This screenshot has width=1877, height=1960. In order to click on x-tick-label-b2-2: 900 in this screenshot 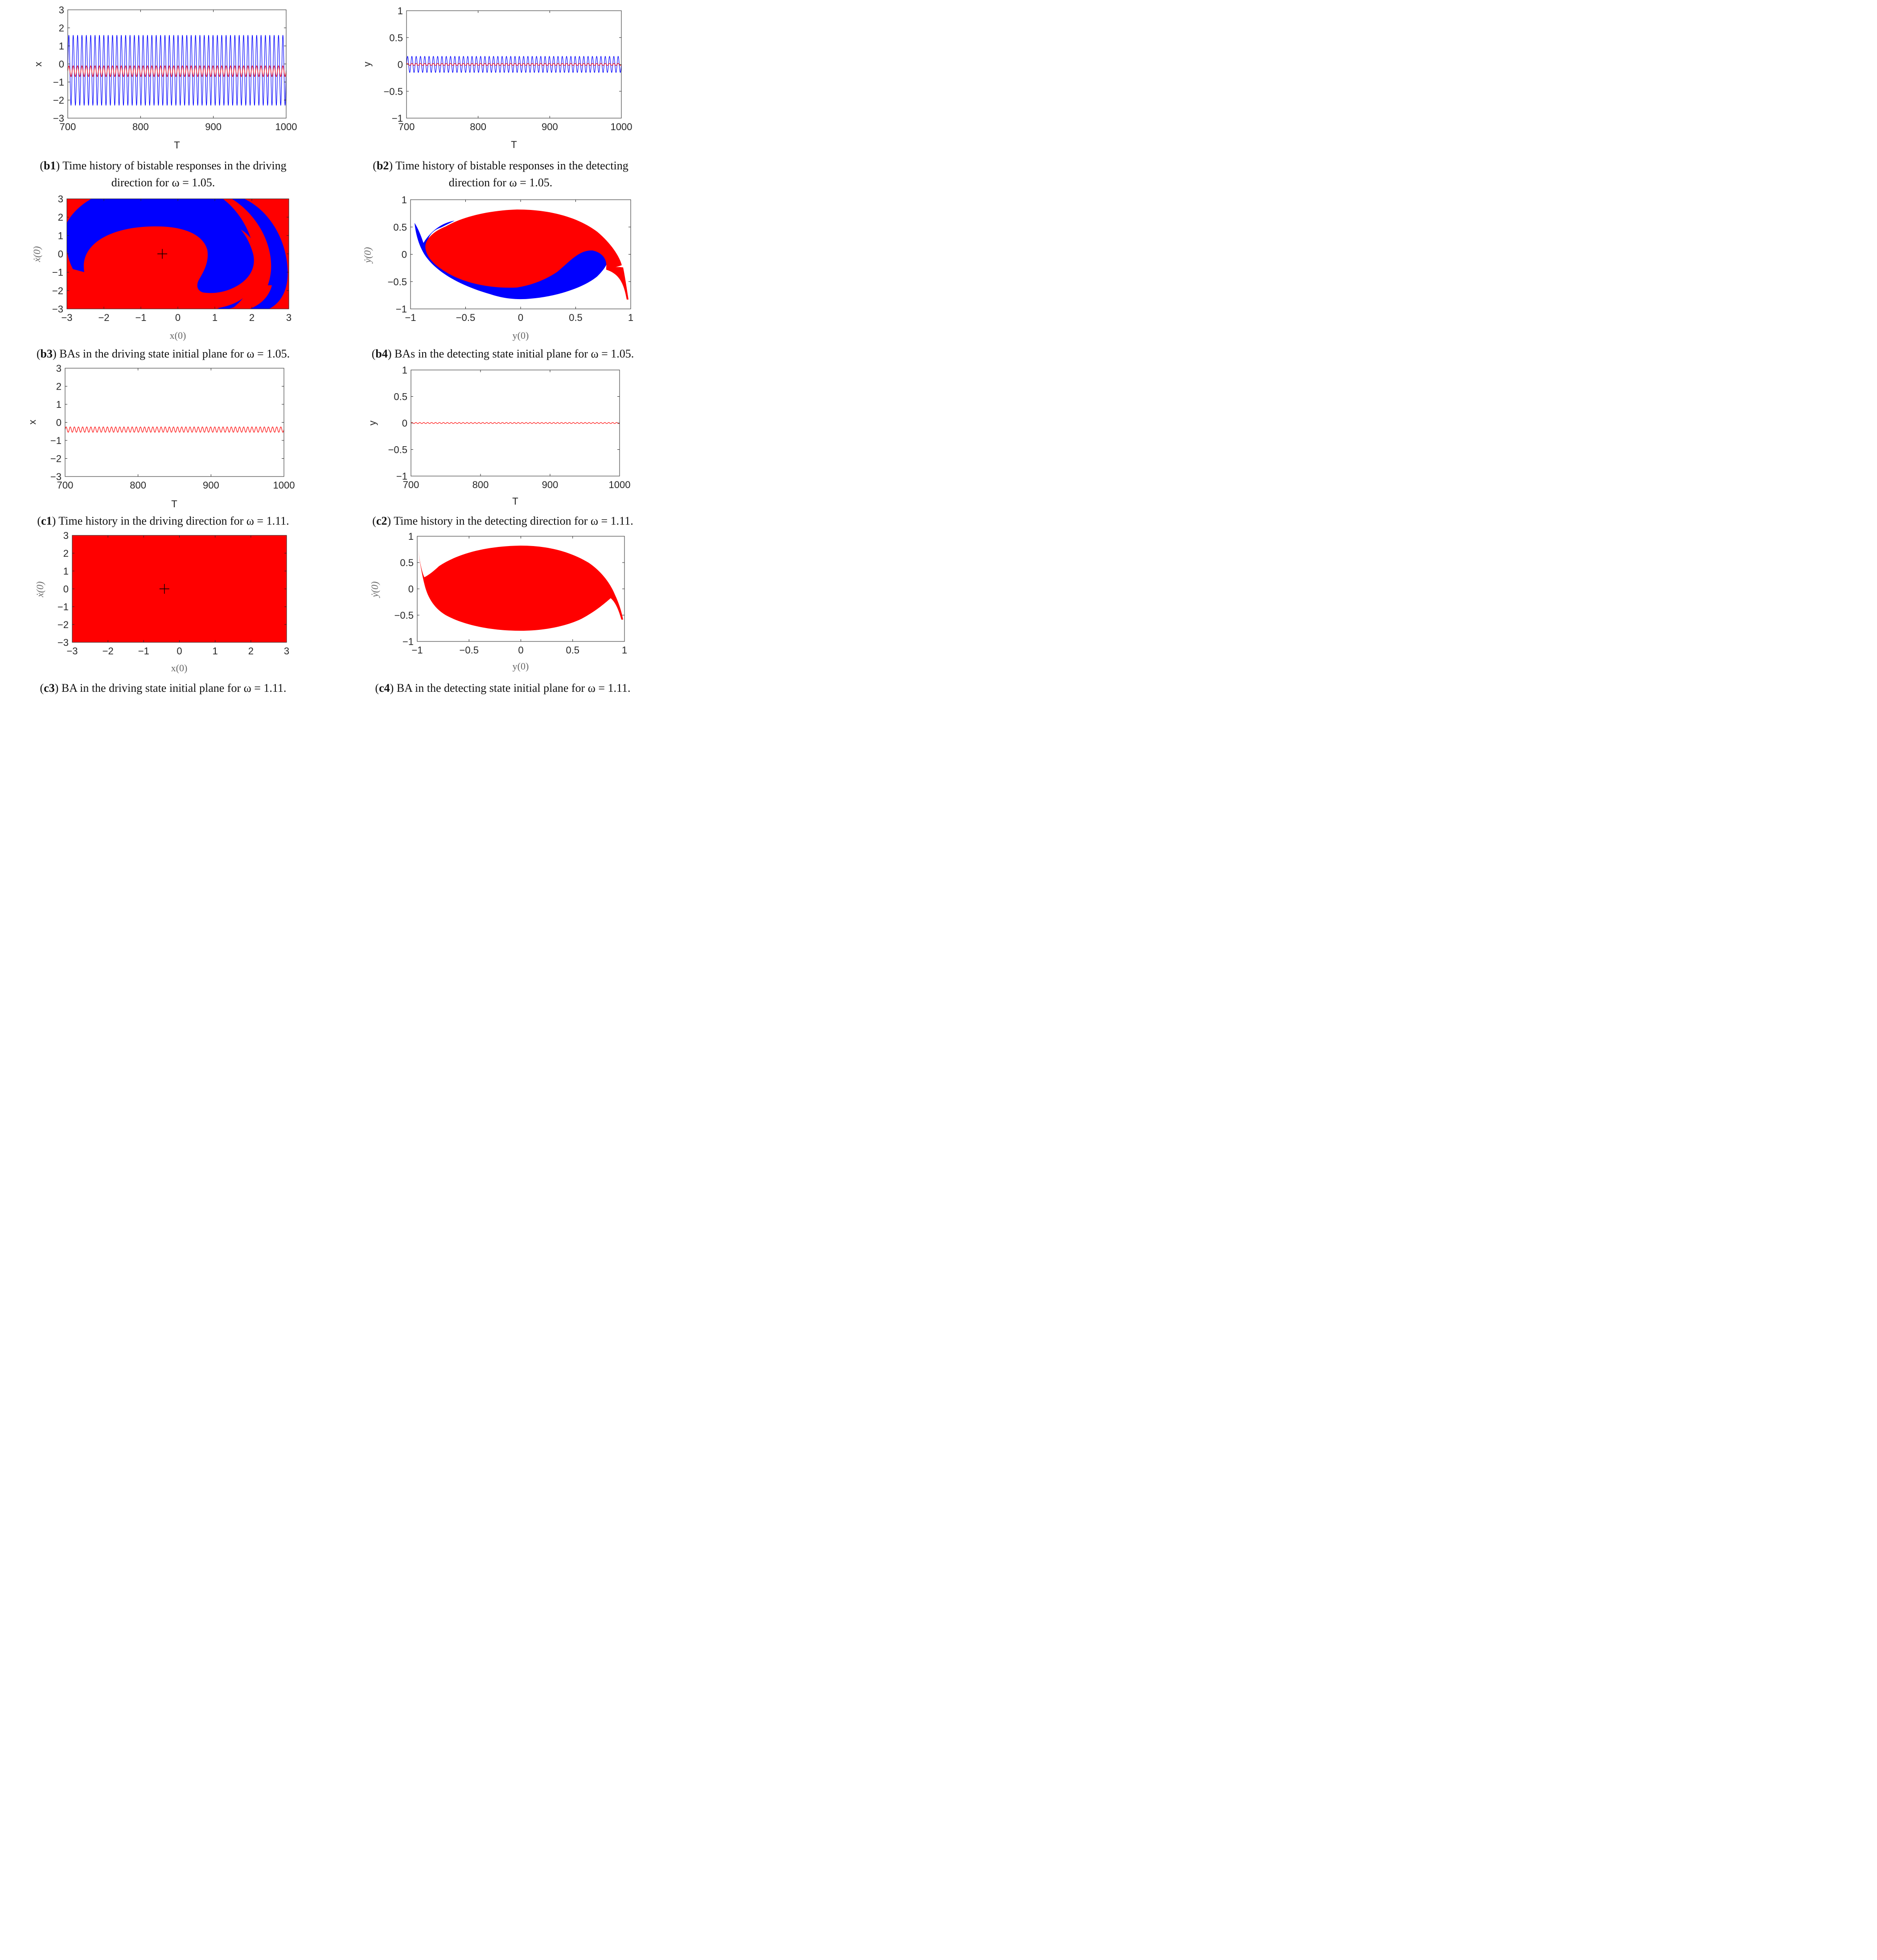, I will do `click(550, 126)`.